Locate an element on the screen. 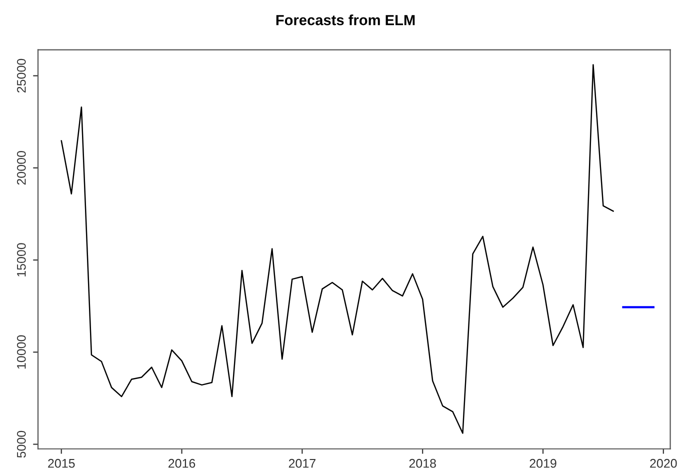 This screenshot has width=691, height=474. x-tick-label: 2017 is located at coordinates (302, 463).